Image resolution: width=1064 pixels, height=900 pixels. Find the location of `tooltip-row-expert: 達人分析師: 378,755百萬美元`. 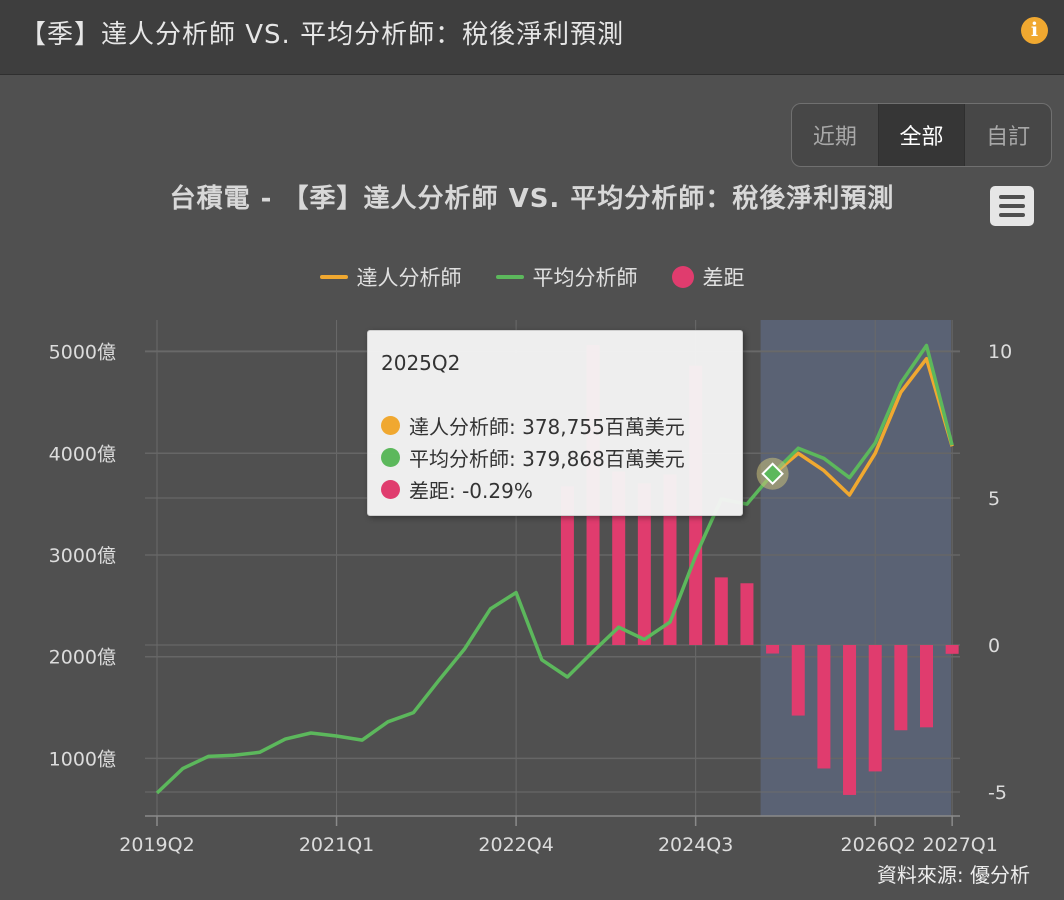

tooltip-row-expert: 達人分析師: 378,755百萬美元 is located at coordinates (533, 425).